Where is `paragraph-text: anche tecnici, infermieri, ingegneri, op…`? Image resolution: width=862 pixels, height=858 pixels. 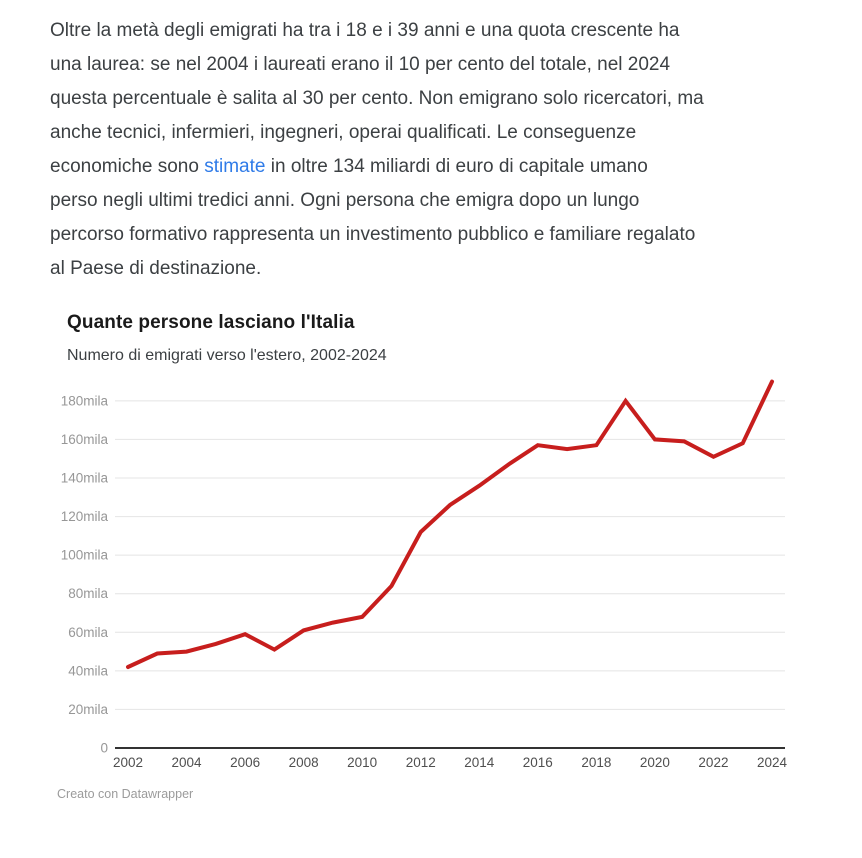
paragraph-text: anche tecnici, infermieri, ingegneri, op… is located at coordinates (343, 132).